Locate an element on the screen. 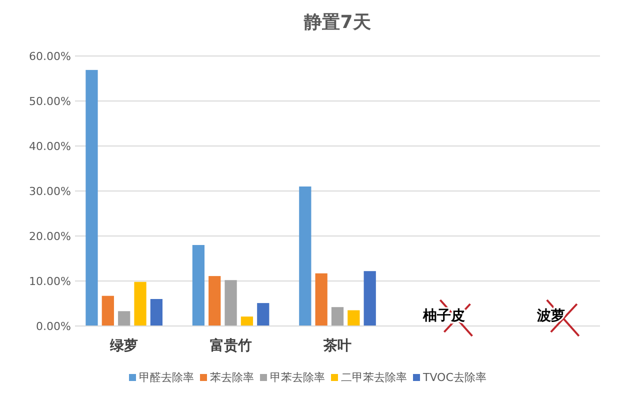  legend-label: TVOC去除率 is located at coordinates (454, 377).